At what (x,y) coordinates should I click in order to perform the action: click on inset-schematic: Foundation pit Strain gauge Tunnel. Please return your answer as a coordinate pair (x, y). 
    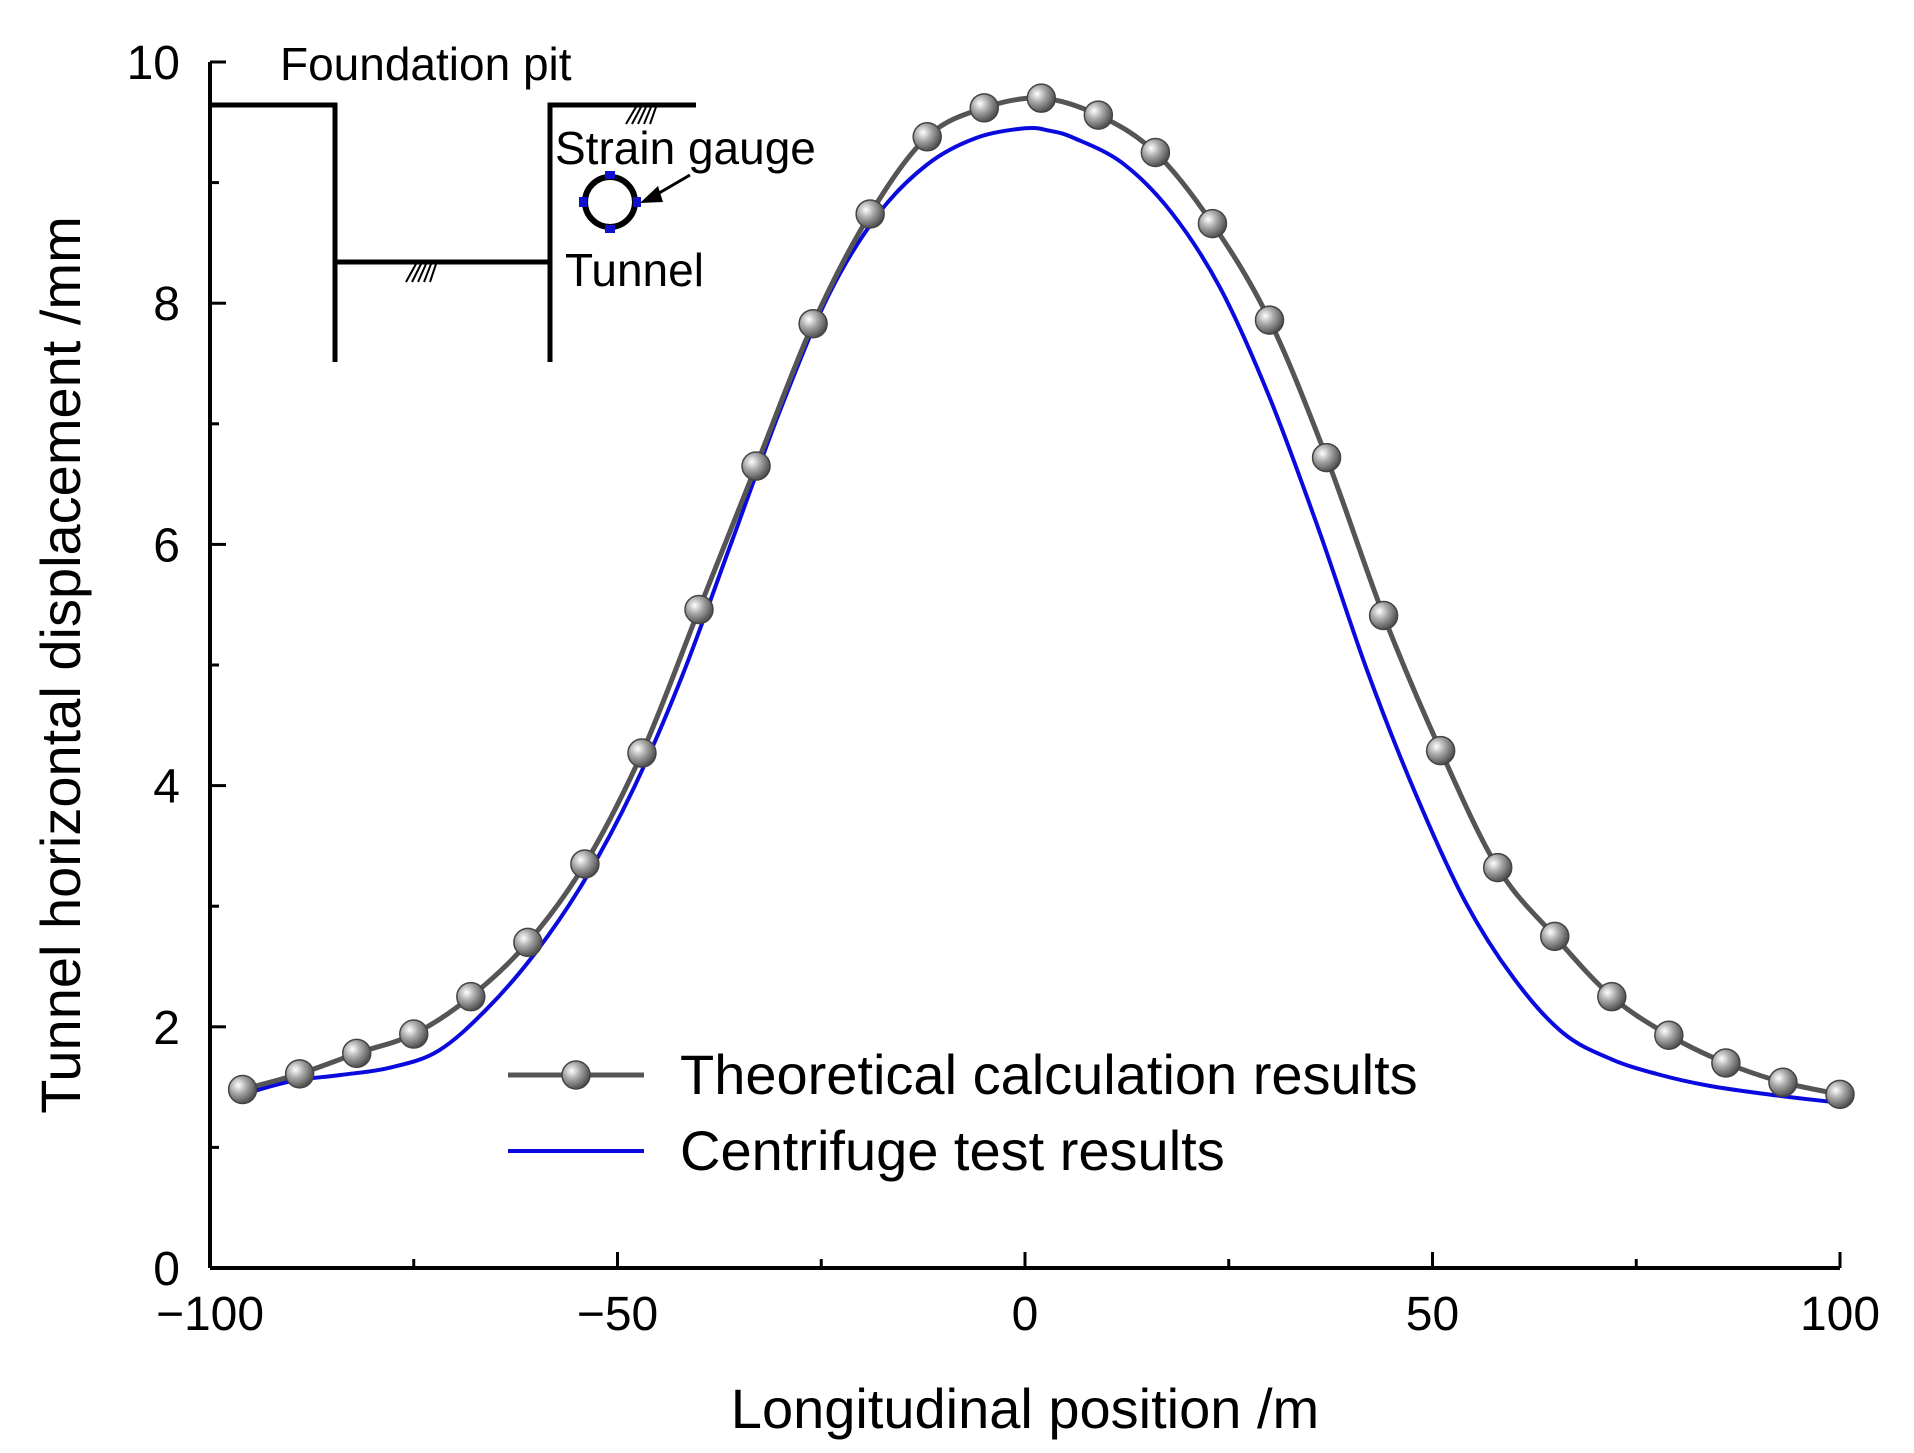
    Looking at the image, I should click on (513, 200).